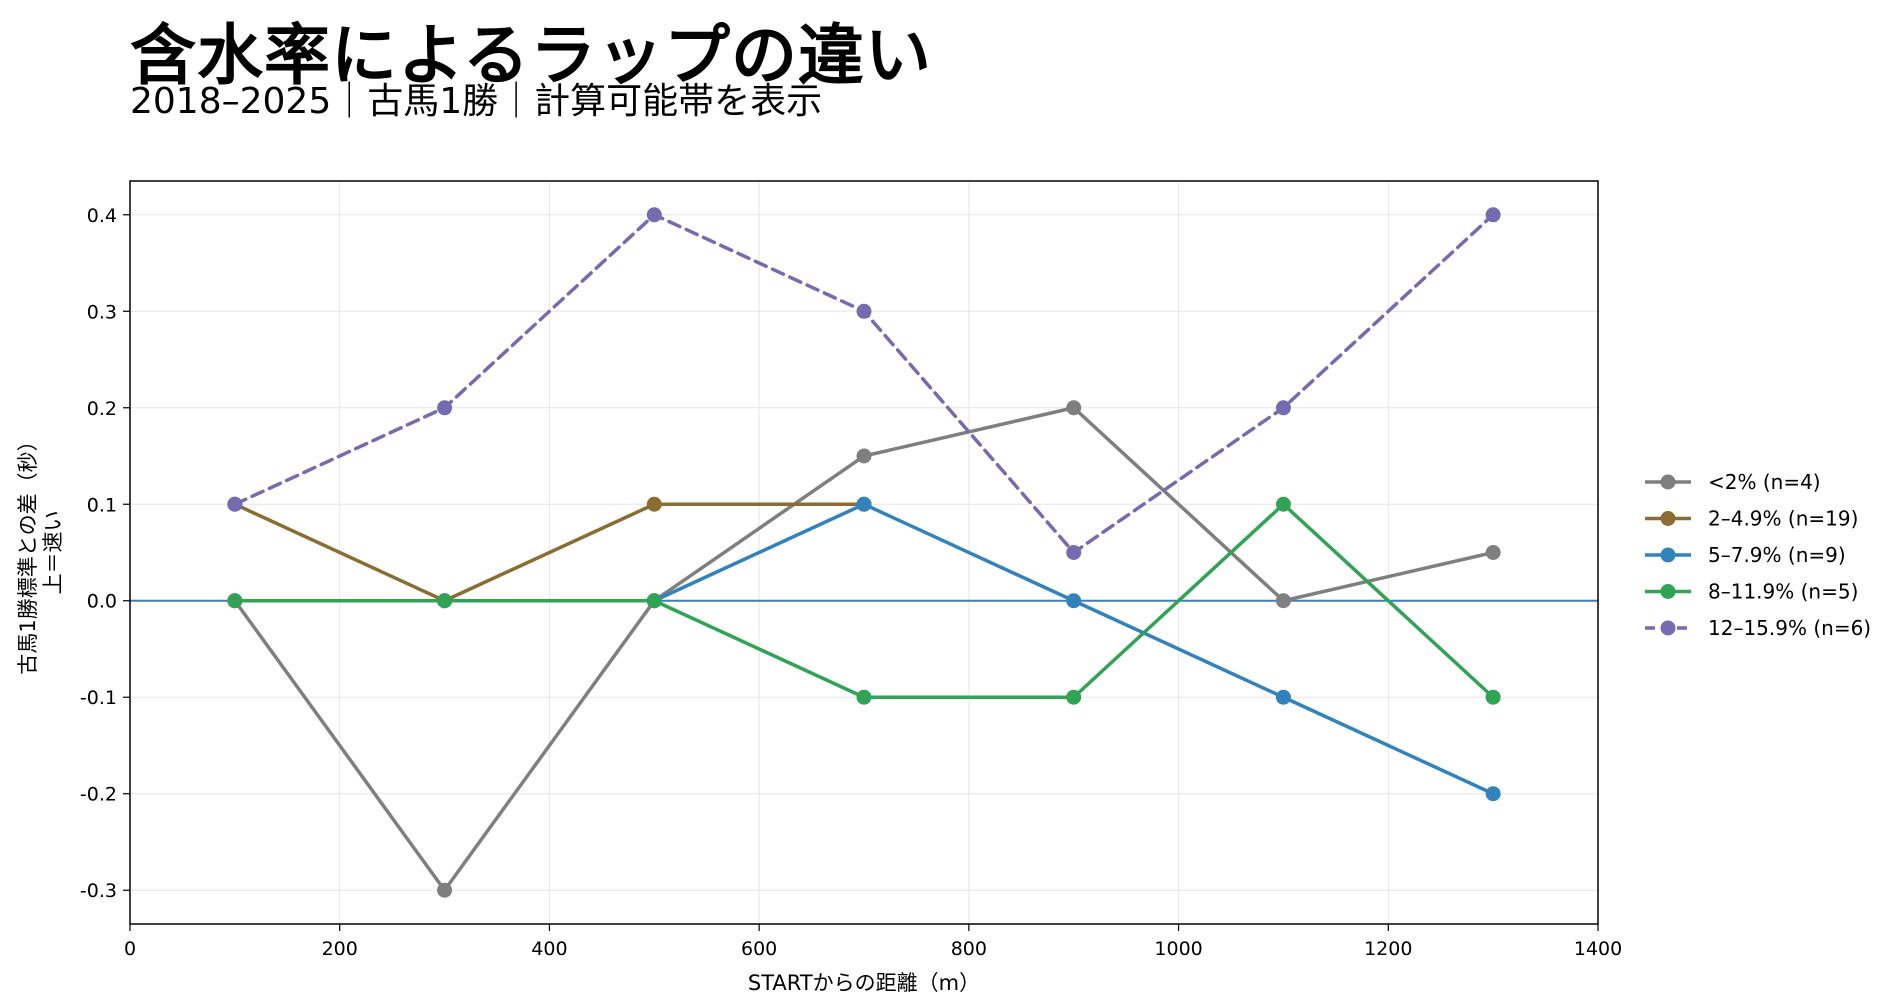  I want to click on x-axis: 0 200 400 600 800 1000 1200 1400, so click(873, 942).